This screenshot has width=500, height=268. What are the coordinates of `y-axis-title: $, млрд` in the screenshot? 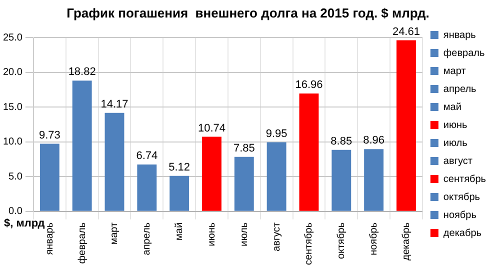 It's located at (24, 223).